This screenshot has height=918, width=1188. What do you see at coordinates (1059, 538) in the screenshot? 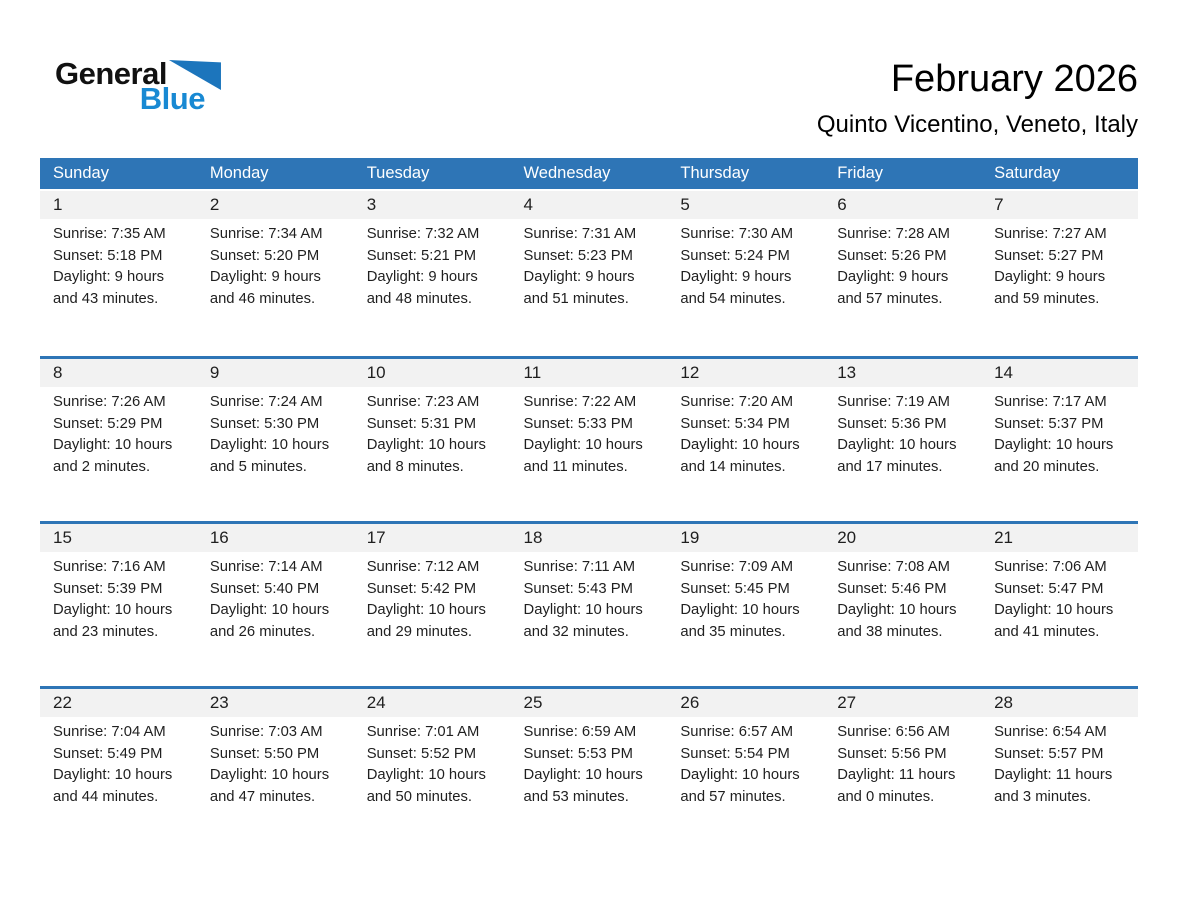
I see `day-number: 21` at bounding box center [1059, 538].